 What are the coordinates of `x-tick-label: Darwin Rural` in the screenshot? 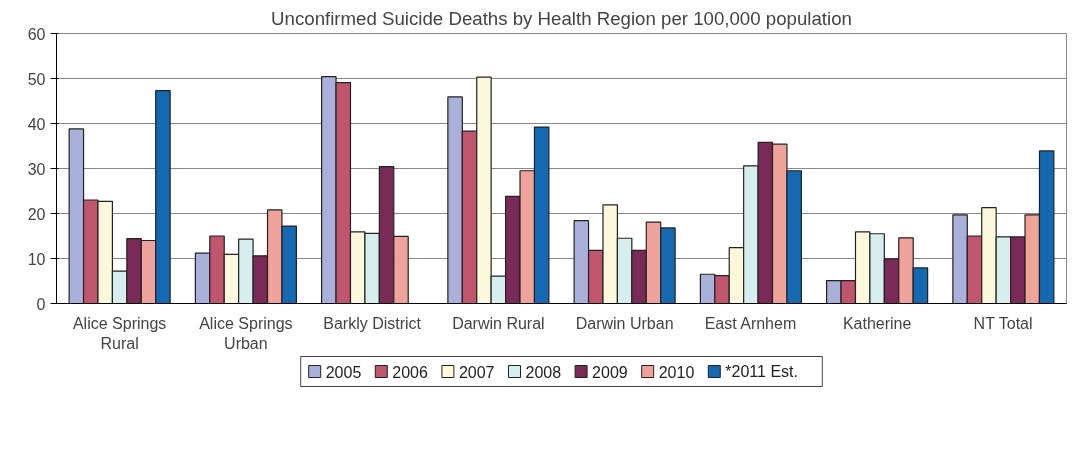 It's located at (498, 323).